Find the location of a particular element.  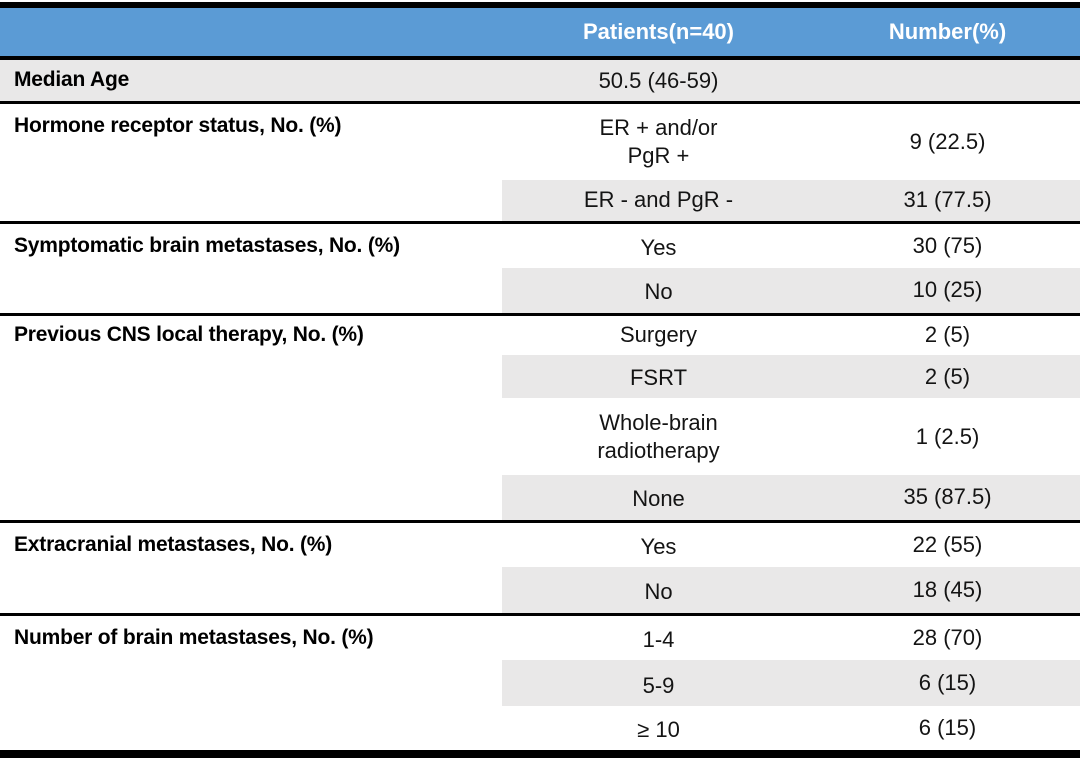

table-row-median-age: Median Age 50.5 (46-59) is located at coordinates (540, 80).